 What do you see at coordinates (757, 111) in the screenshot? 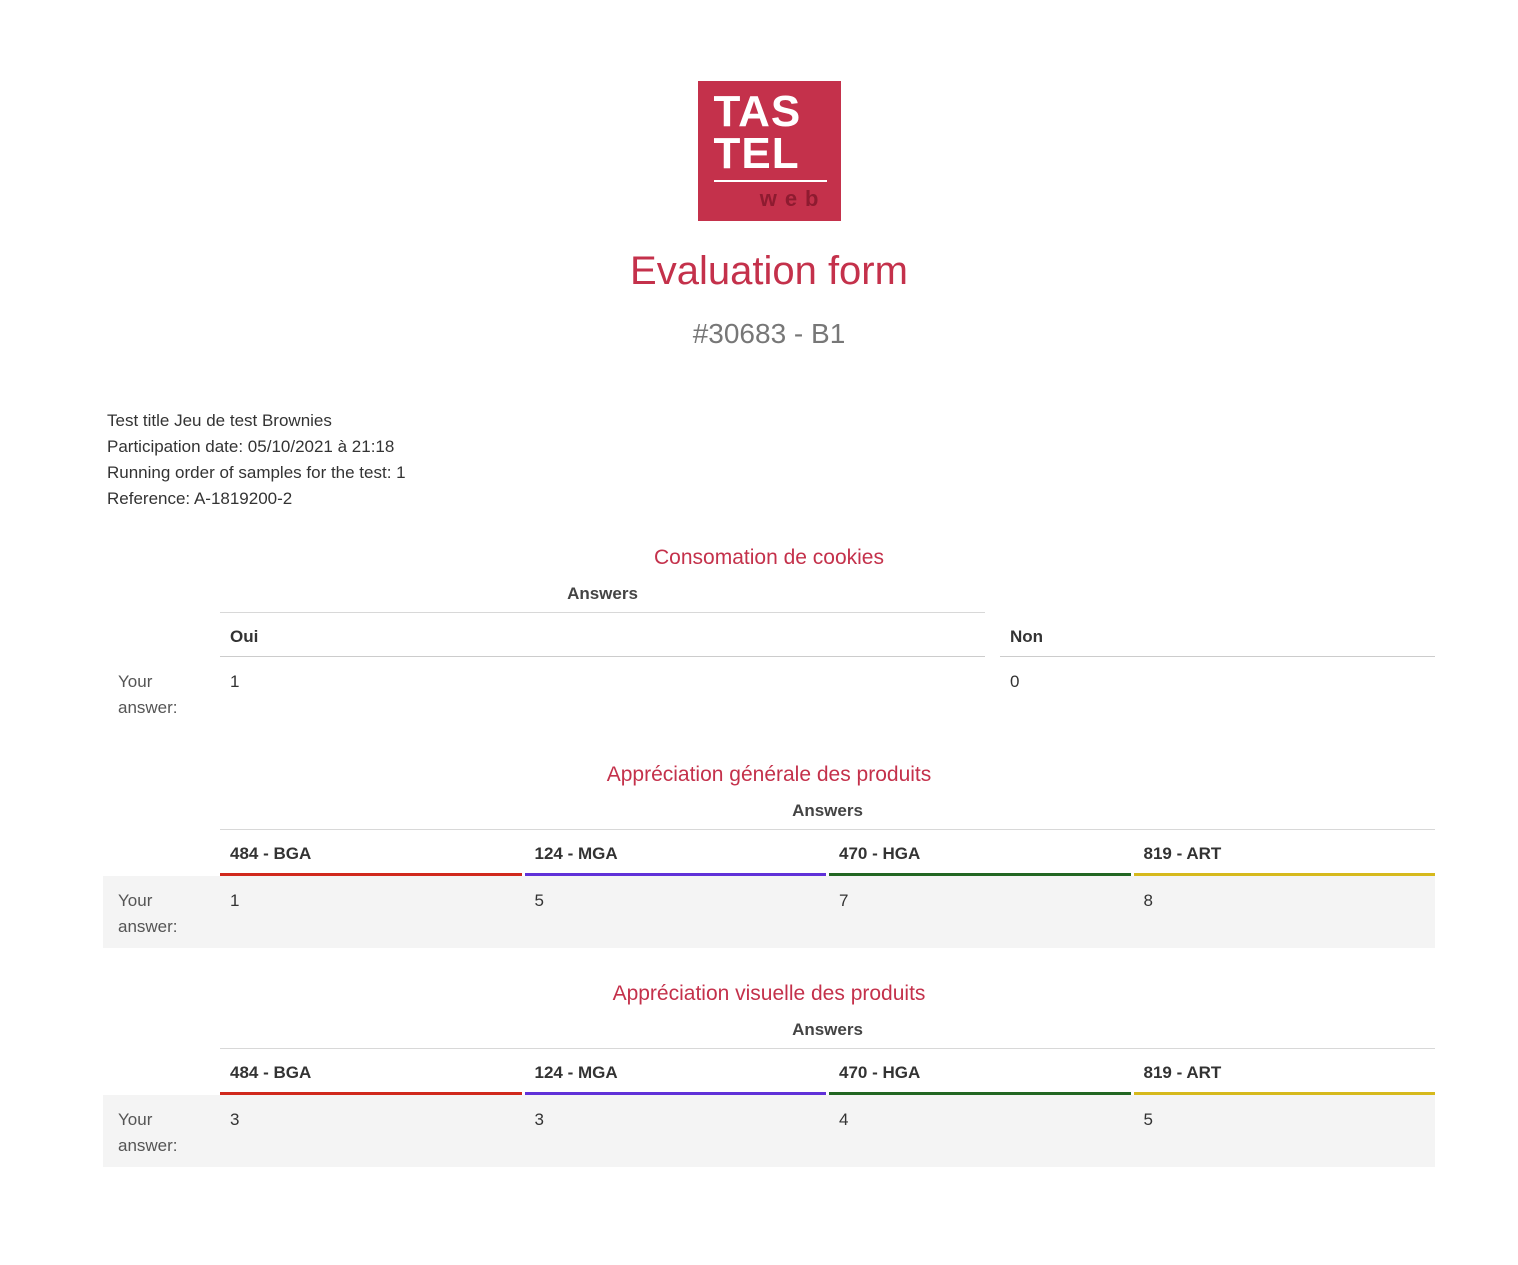
I see `logo-text-line1: TAS` at bounding box center [757, 111].